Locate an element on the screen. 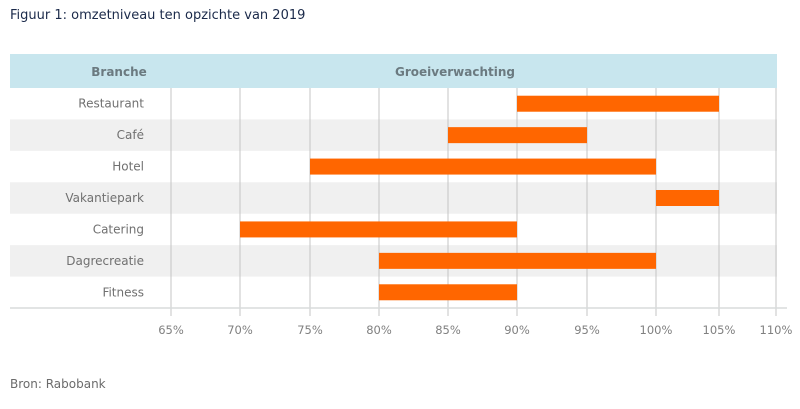 The width and height of the screenshot is (800, 409). tick-labels: 65% 70% 75% 80% 85% 90% 95% 100% 105% 110% is located at coordinates (475, 330).